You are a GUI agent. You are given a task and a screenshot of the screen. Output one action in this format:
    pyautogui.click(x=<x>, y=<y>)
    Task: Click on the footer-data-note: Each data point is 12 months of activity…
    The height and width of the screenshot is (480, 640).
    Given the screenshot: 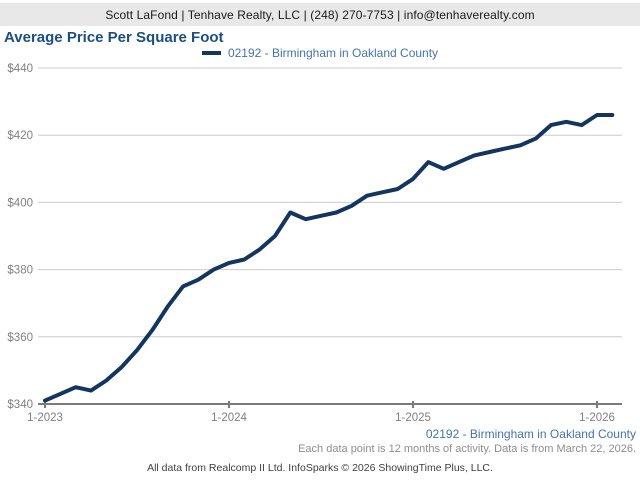 What is the action you would take?
    pyautogui.click(x=467, y=449)
    